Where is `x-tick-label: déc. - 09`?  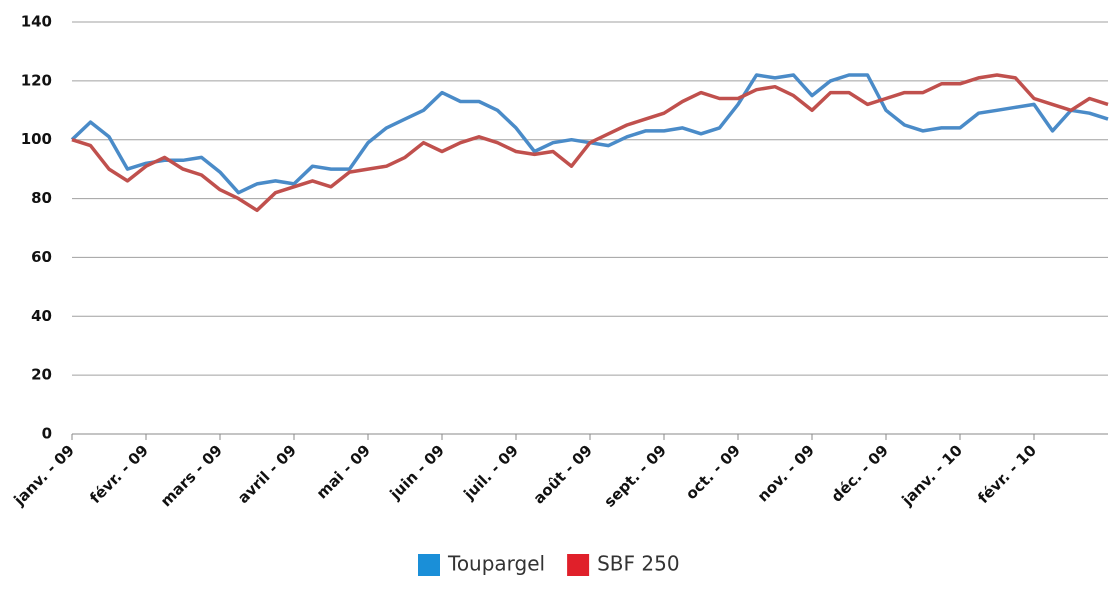
x-tick-label: déc. - 09 is located at coordinates (860, 473).